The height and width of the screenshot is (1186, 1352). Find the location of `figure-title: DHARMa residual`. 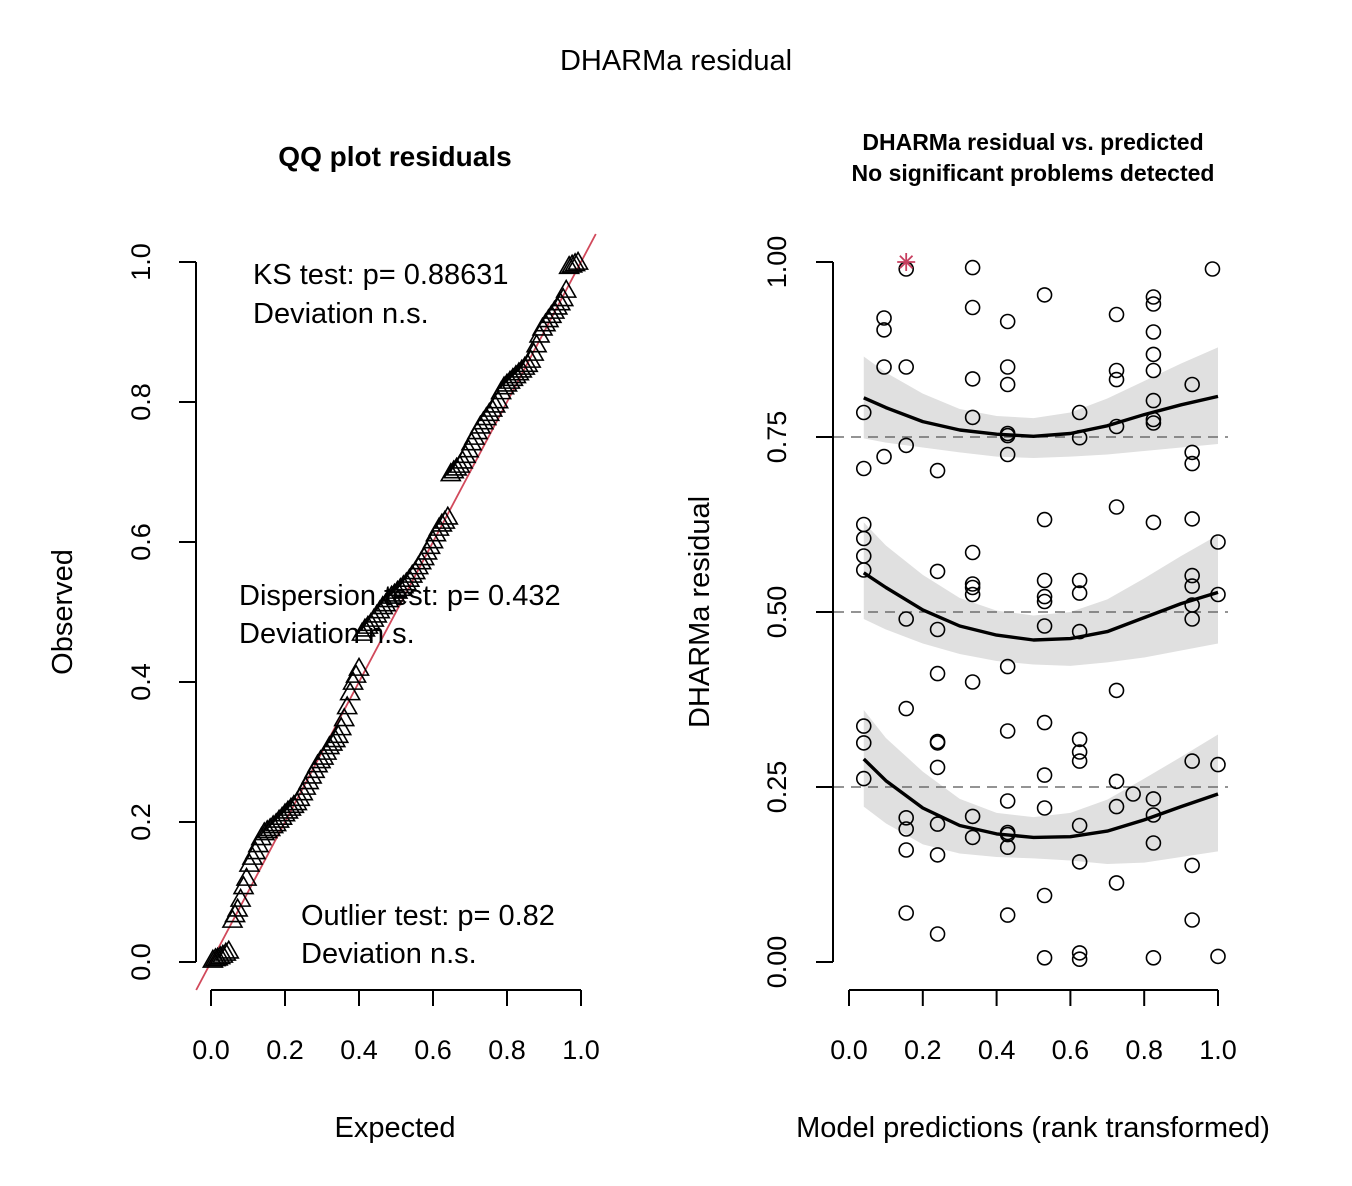

figure-title: DHARMa residual is located at coordinates (676, 61).